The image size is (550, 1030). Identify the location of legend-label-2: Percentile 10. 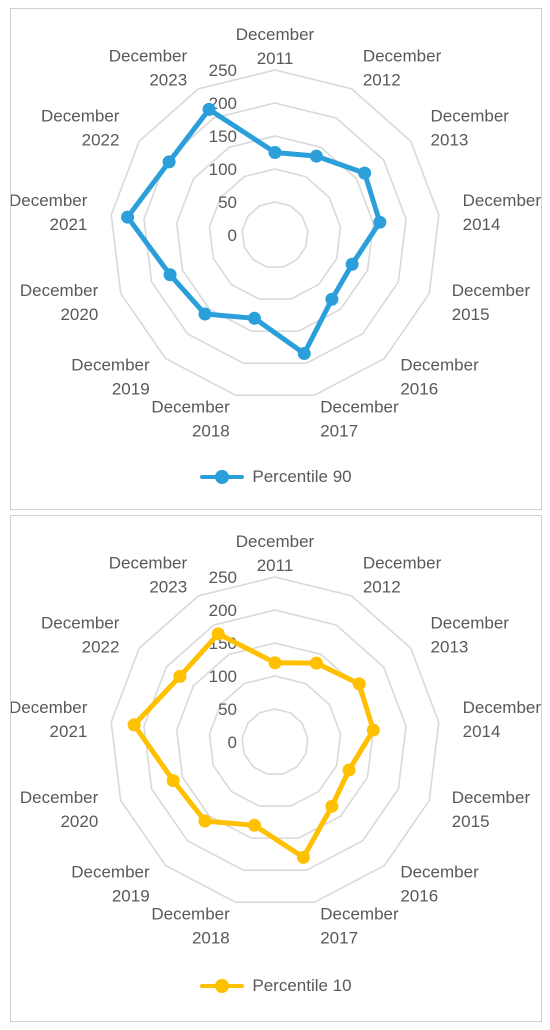
(302, 985).